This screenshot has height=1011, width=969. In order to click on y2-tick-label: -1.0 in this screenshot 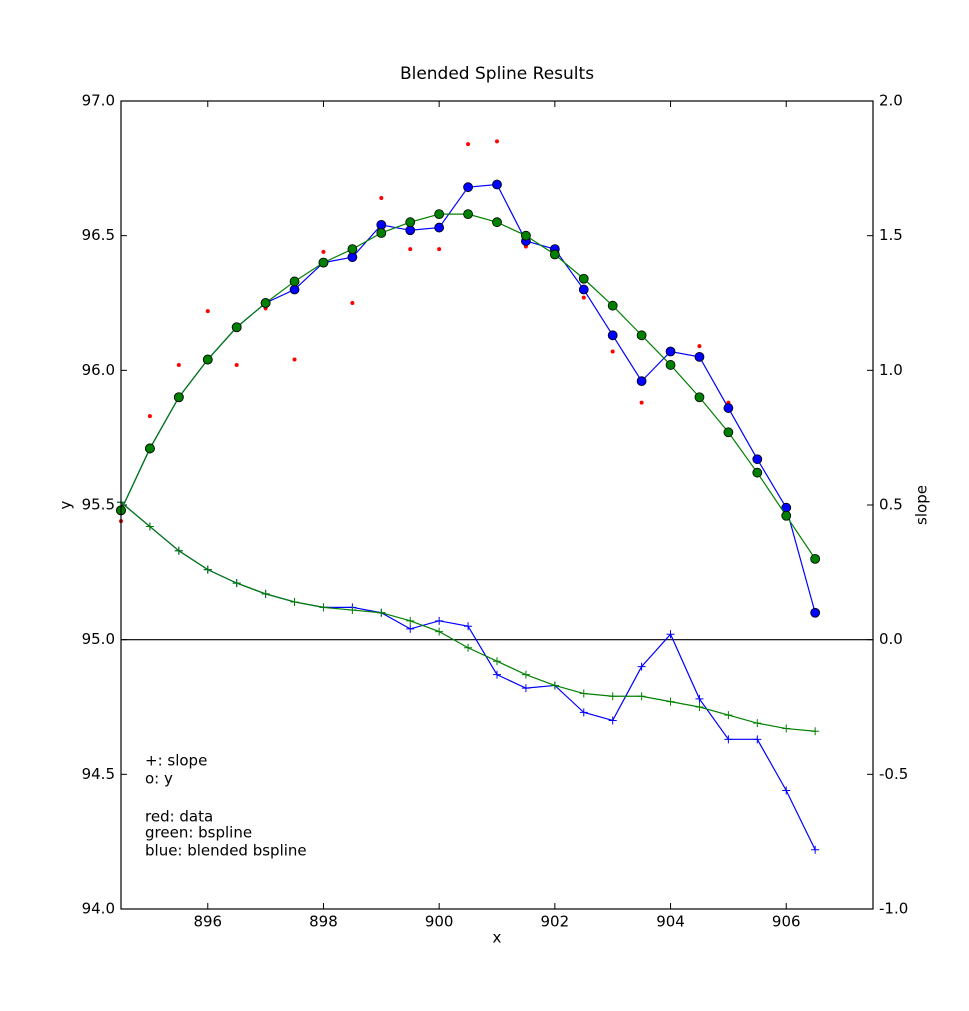, I will do `click(893, 909)`.